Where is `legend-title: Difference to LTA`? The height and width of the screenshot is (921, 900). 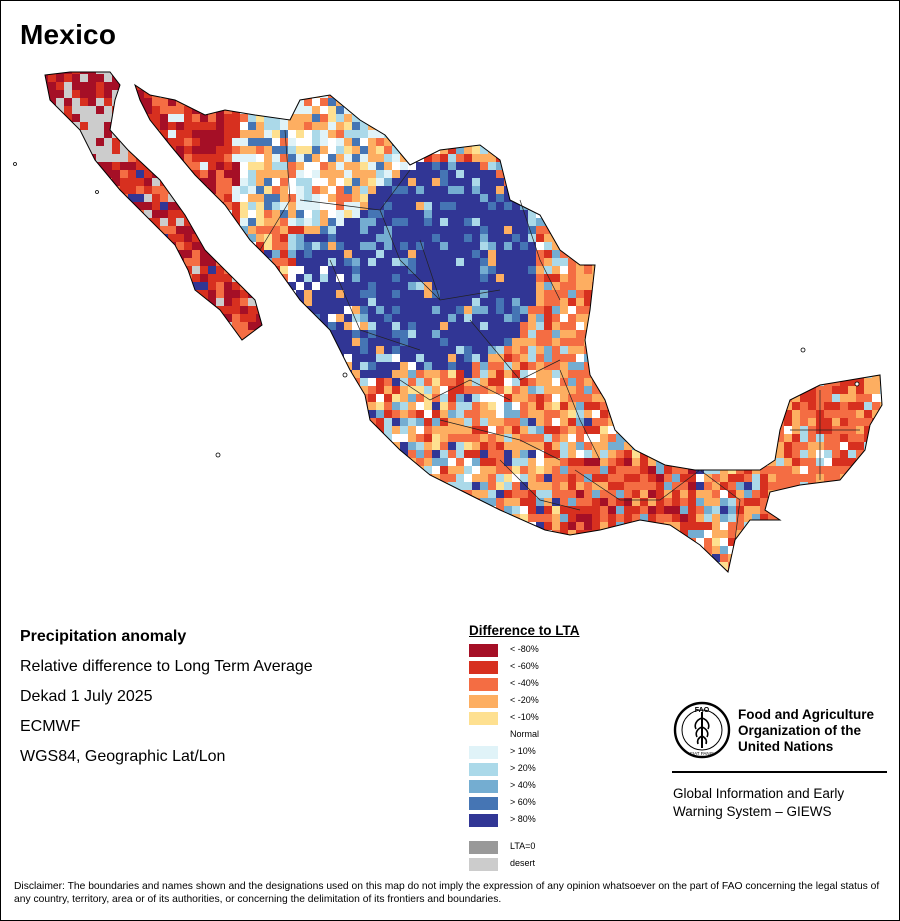
legend-title: Difference to LTA is located at coordinates (524, 630).